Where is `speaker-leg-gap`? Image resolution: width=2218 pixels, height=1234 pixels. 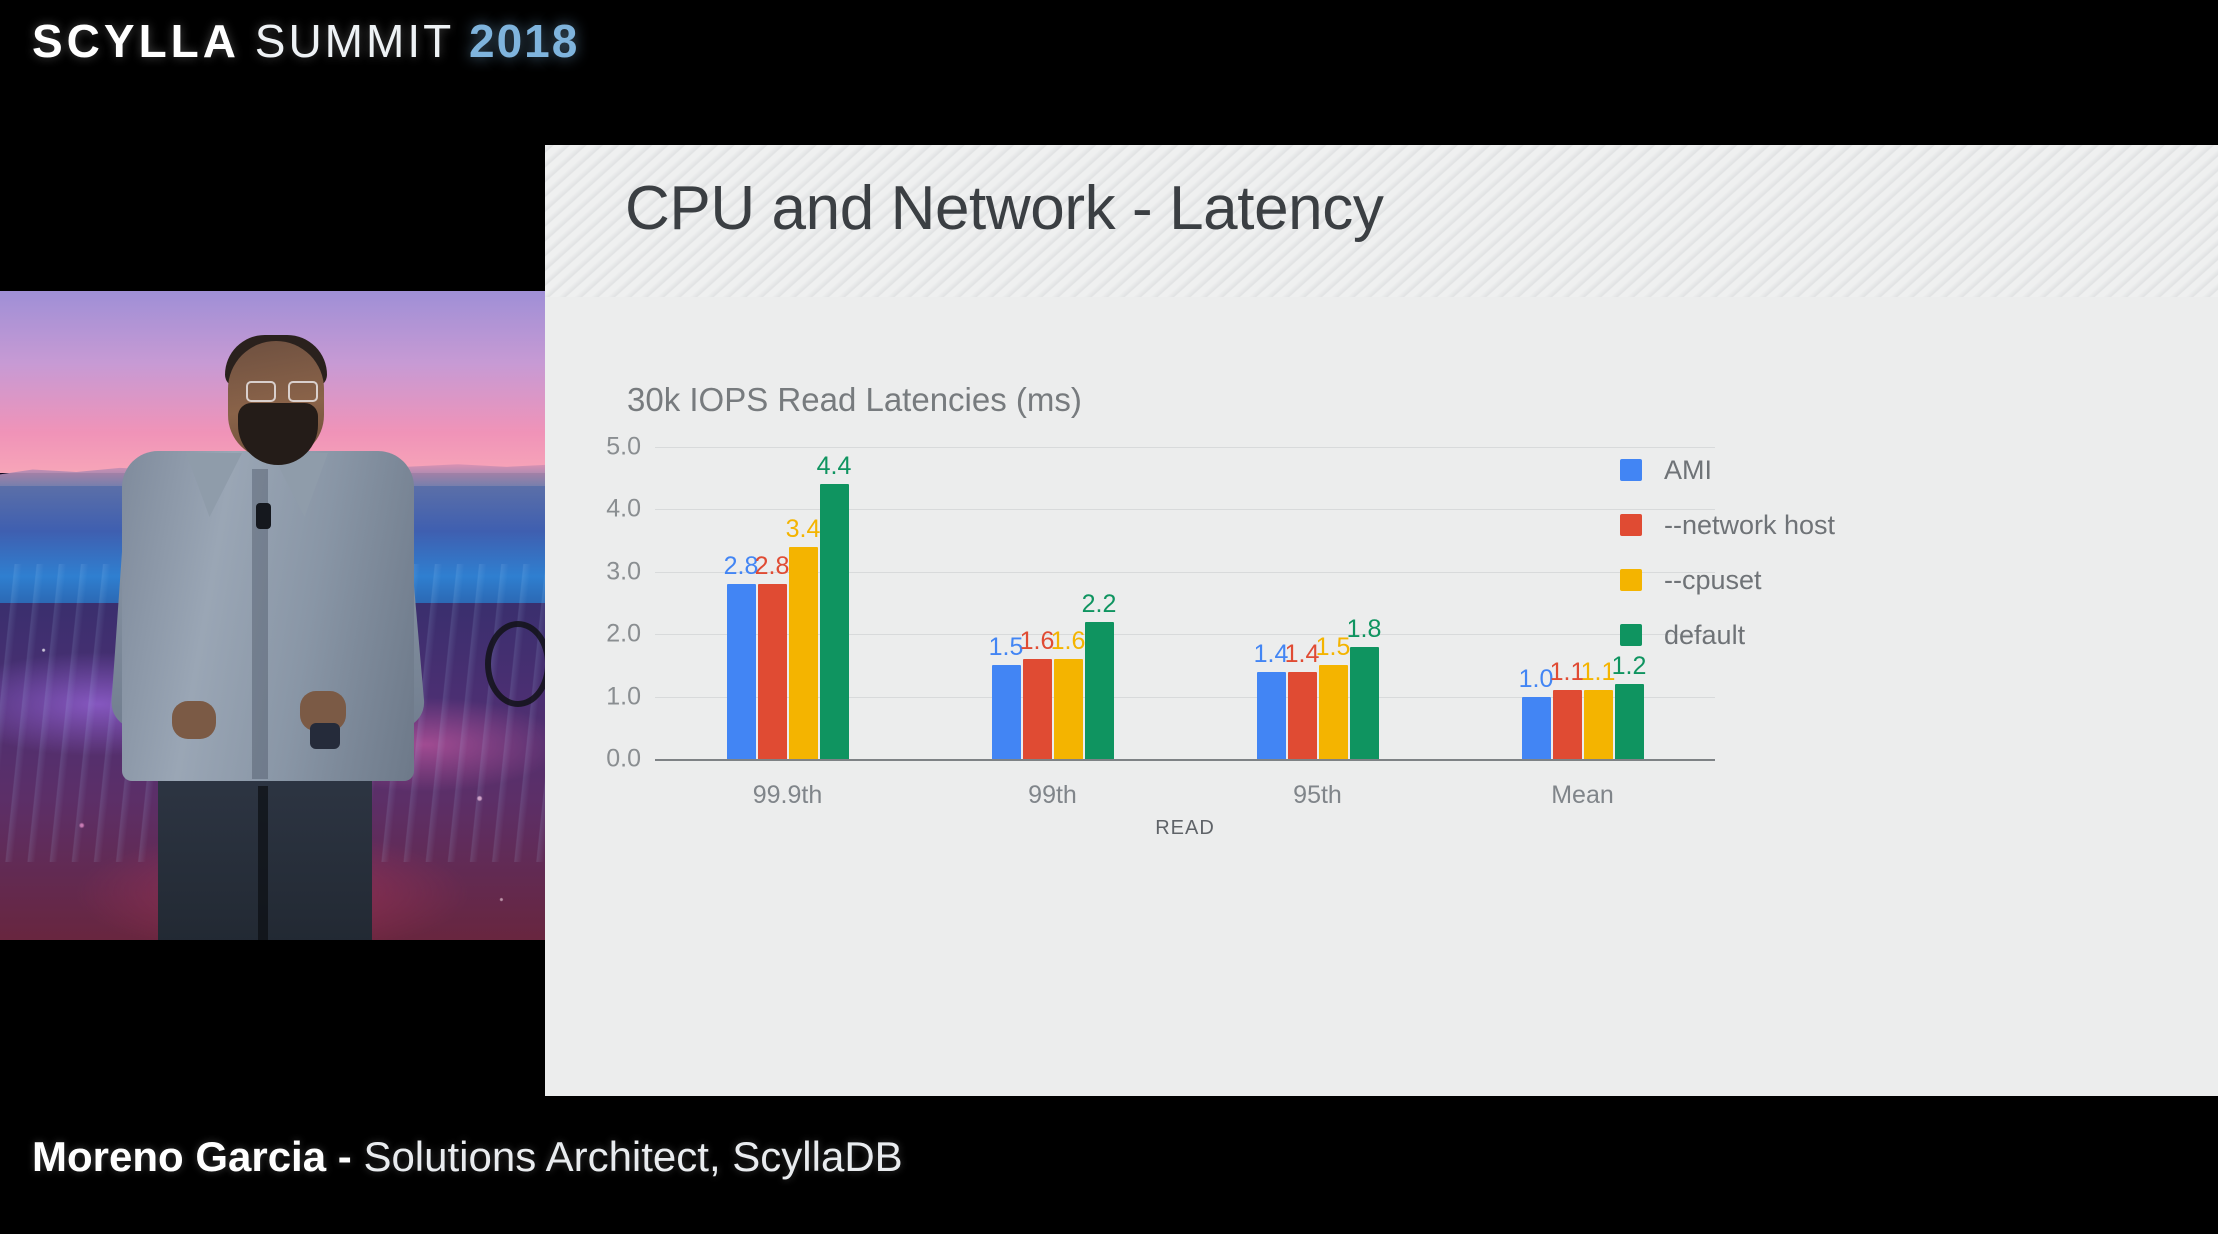
speaker-leg-gap is located at coordinates (263, 863).